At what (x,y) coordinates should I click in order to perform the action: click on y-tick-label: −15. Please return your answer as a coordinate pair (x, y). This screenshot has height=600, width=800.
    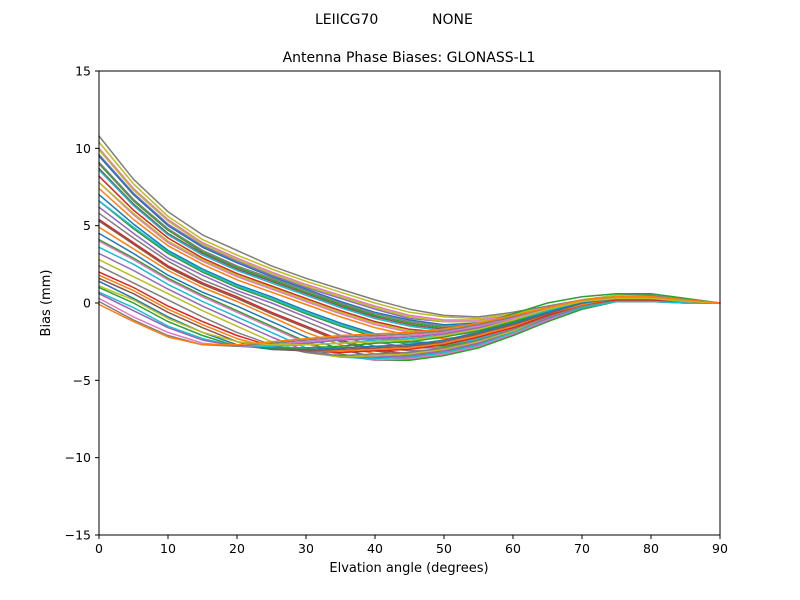
    Looking at the image, I should click on (78, 535).